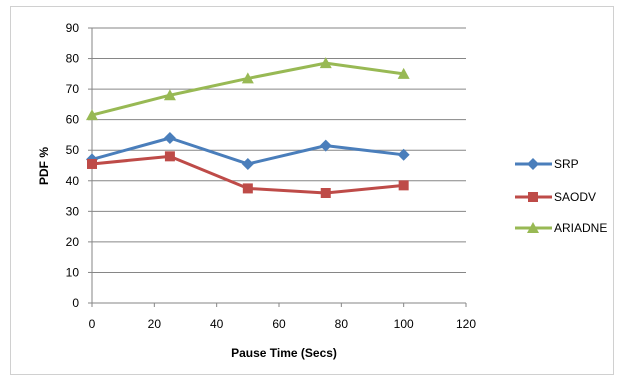  What do you see at coordinates (248, 174) in the screenshot?
I see `series-saodv` at bounding box center [248, 174].